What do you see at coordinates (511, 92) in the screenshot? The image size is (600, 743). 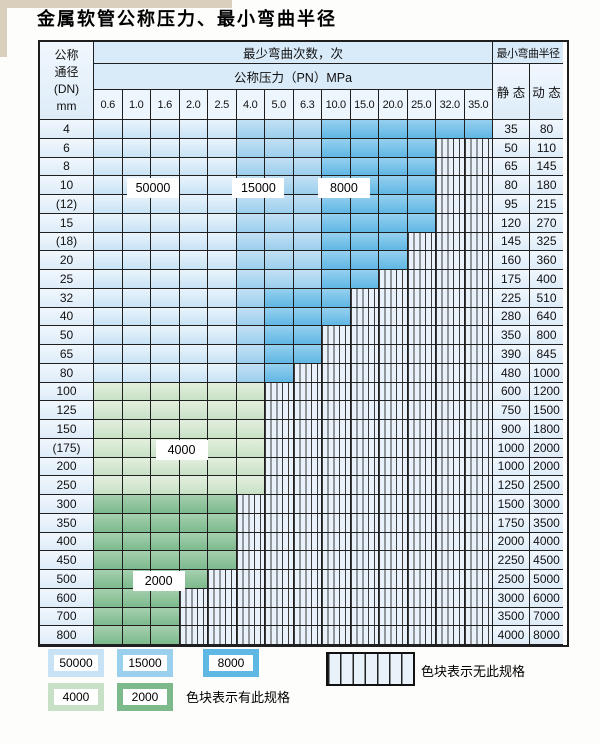 I see `header-static: 静 态` at bounding box center [511, 92].